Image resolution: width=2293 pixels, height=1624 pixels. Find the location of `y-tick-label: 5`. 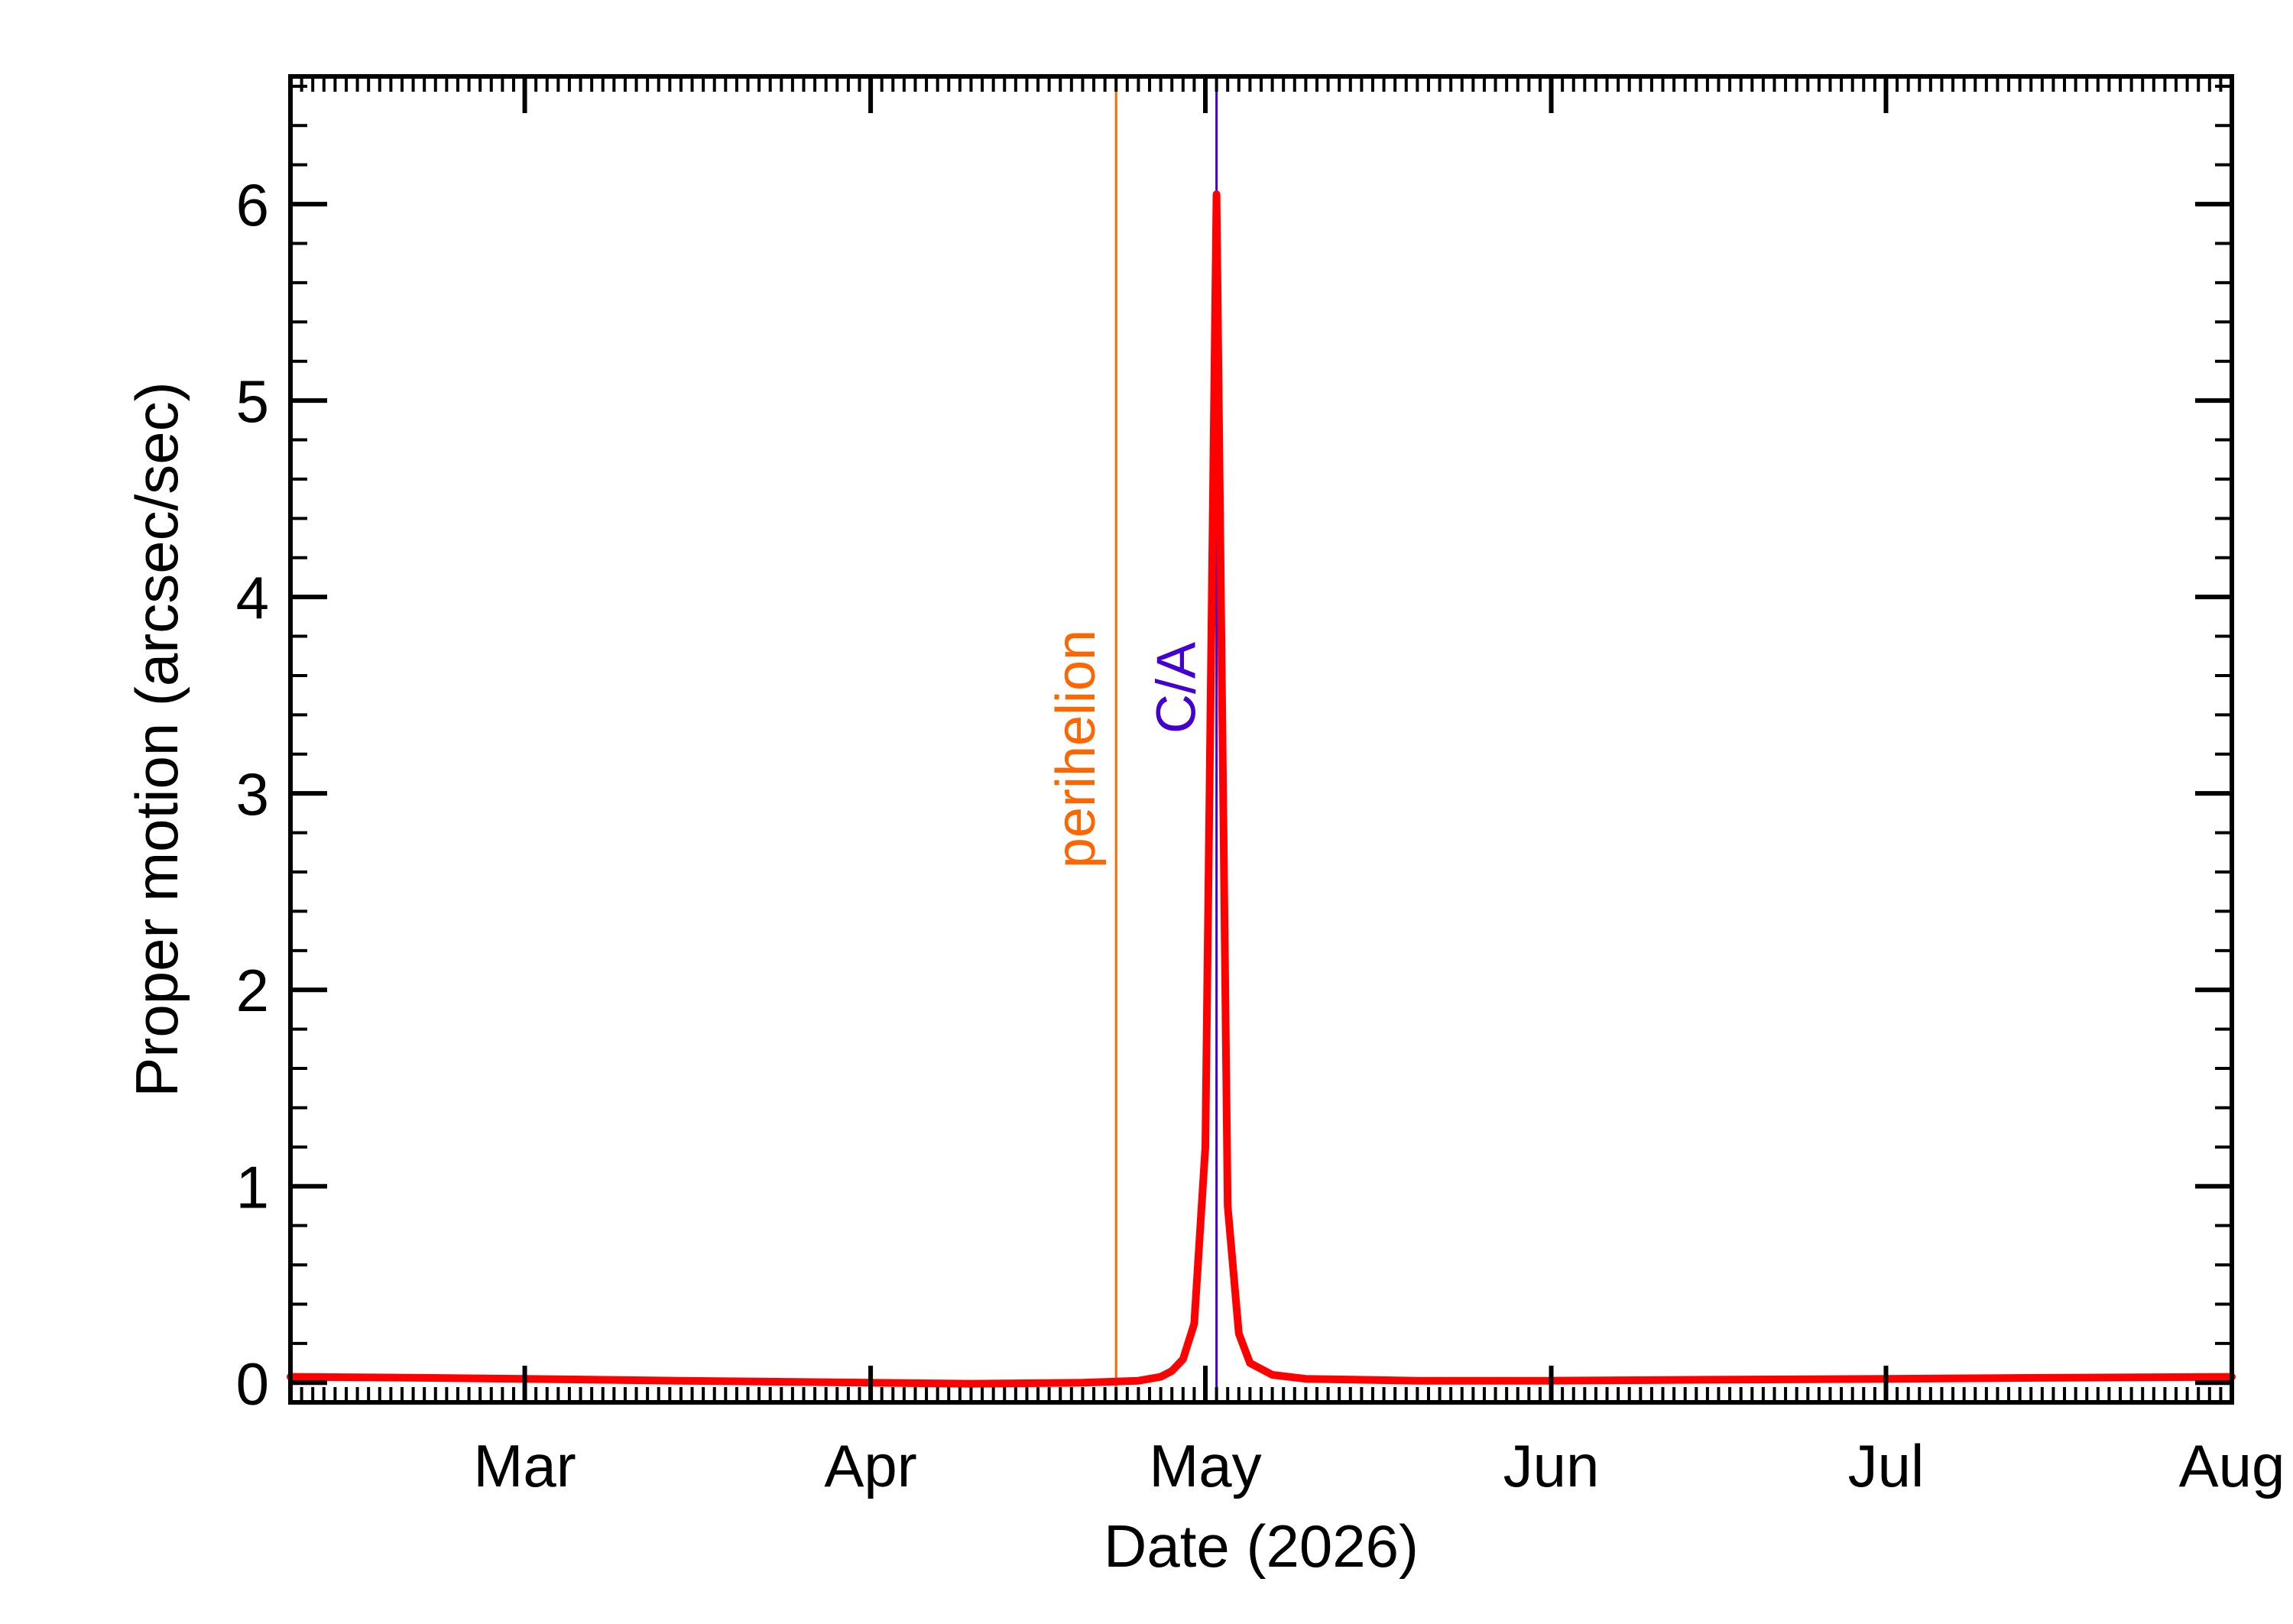

y-tick-label: 5 is located at coordinates (253, 401).